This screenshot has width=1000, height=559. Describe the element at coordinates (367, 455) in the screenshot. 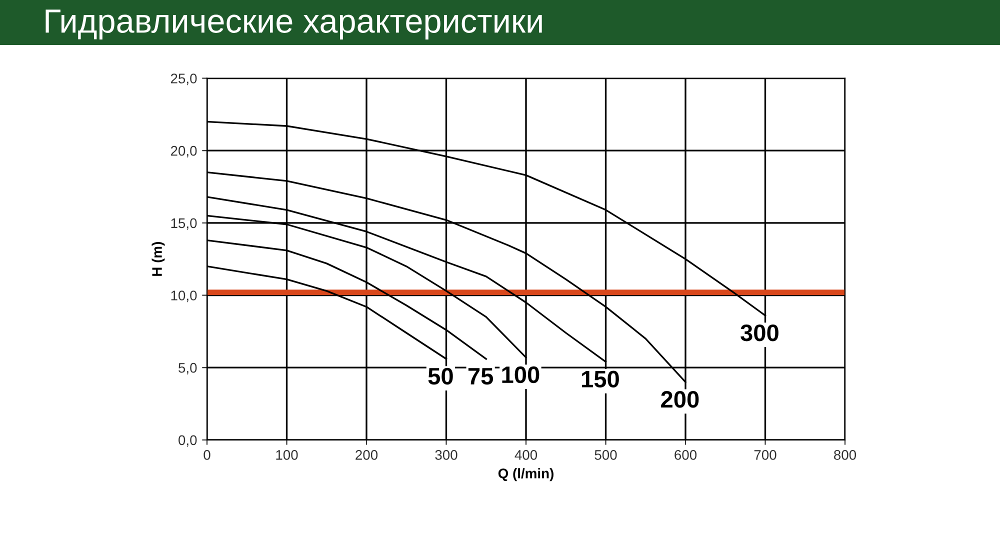

I see `x-tick-label: 200` at that location.